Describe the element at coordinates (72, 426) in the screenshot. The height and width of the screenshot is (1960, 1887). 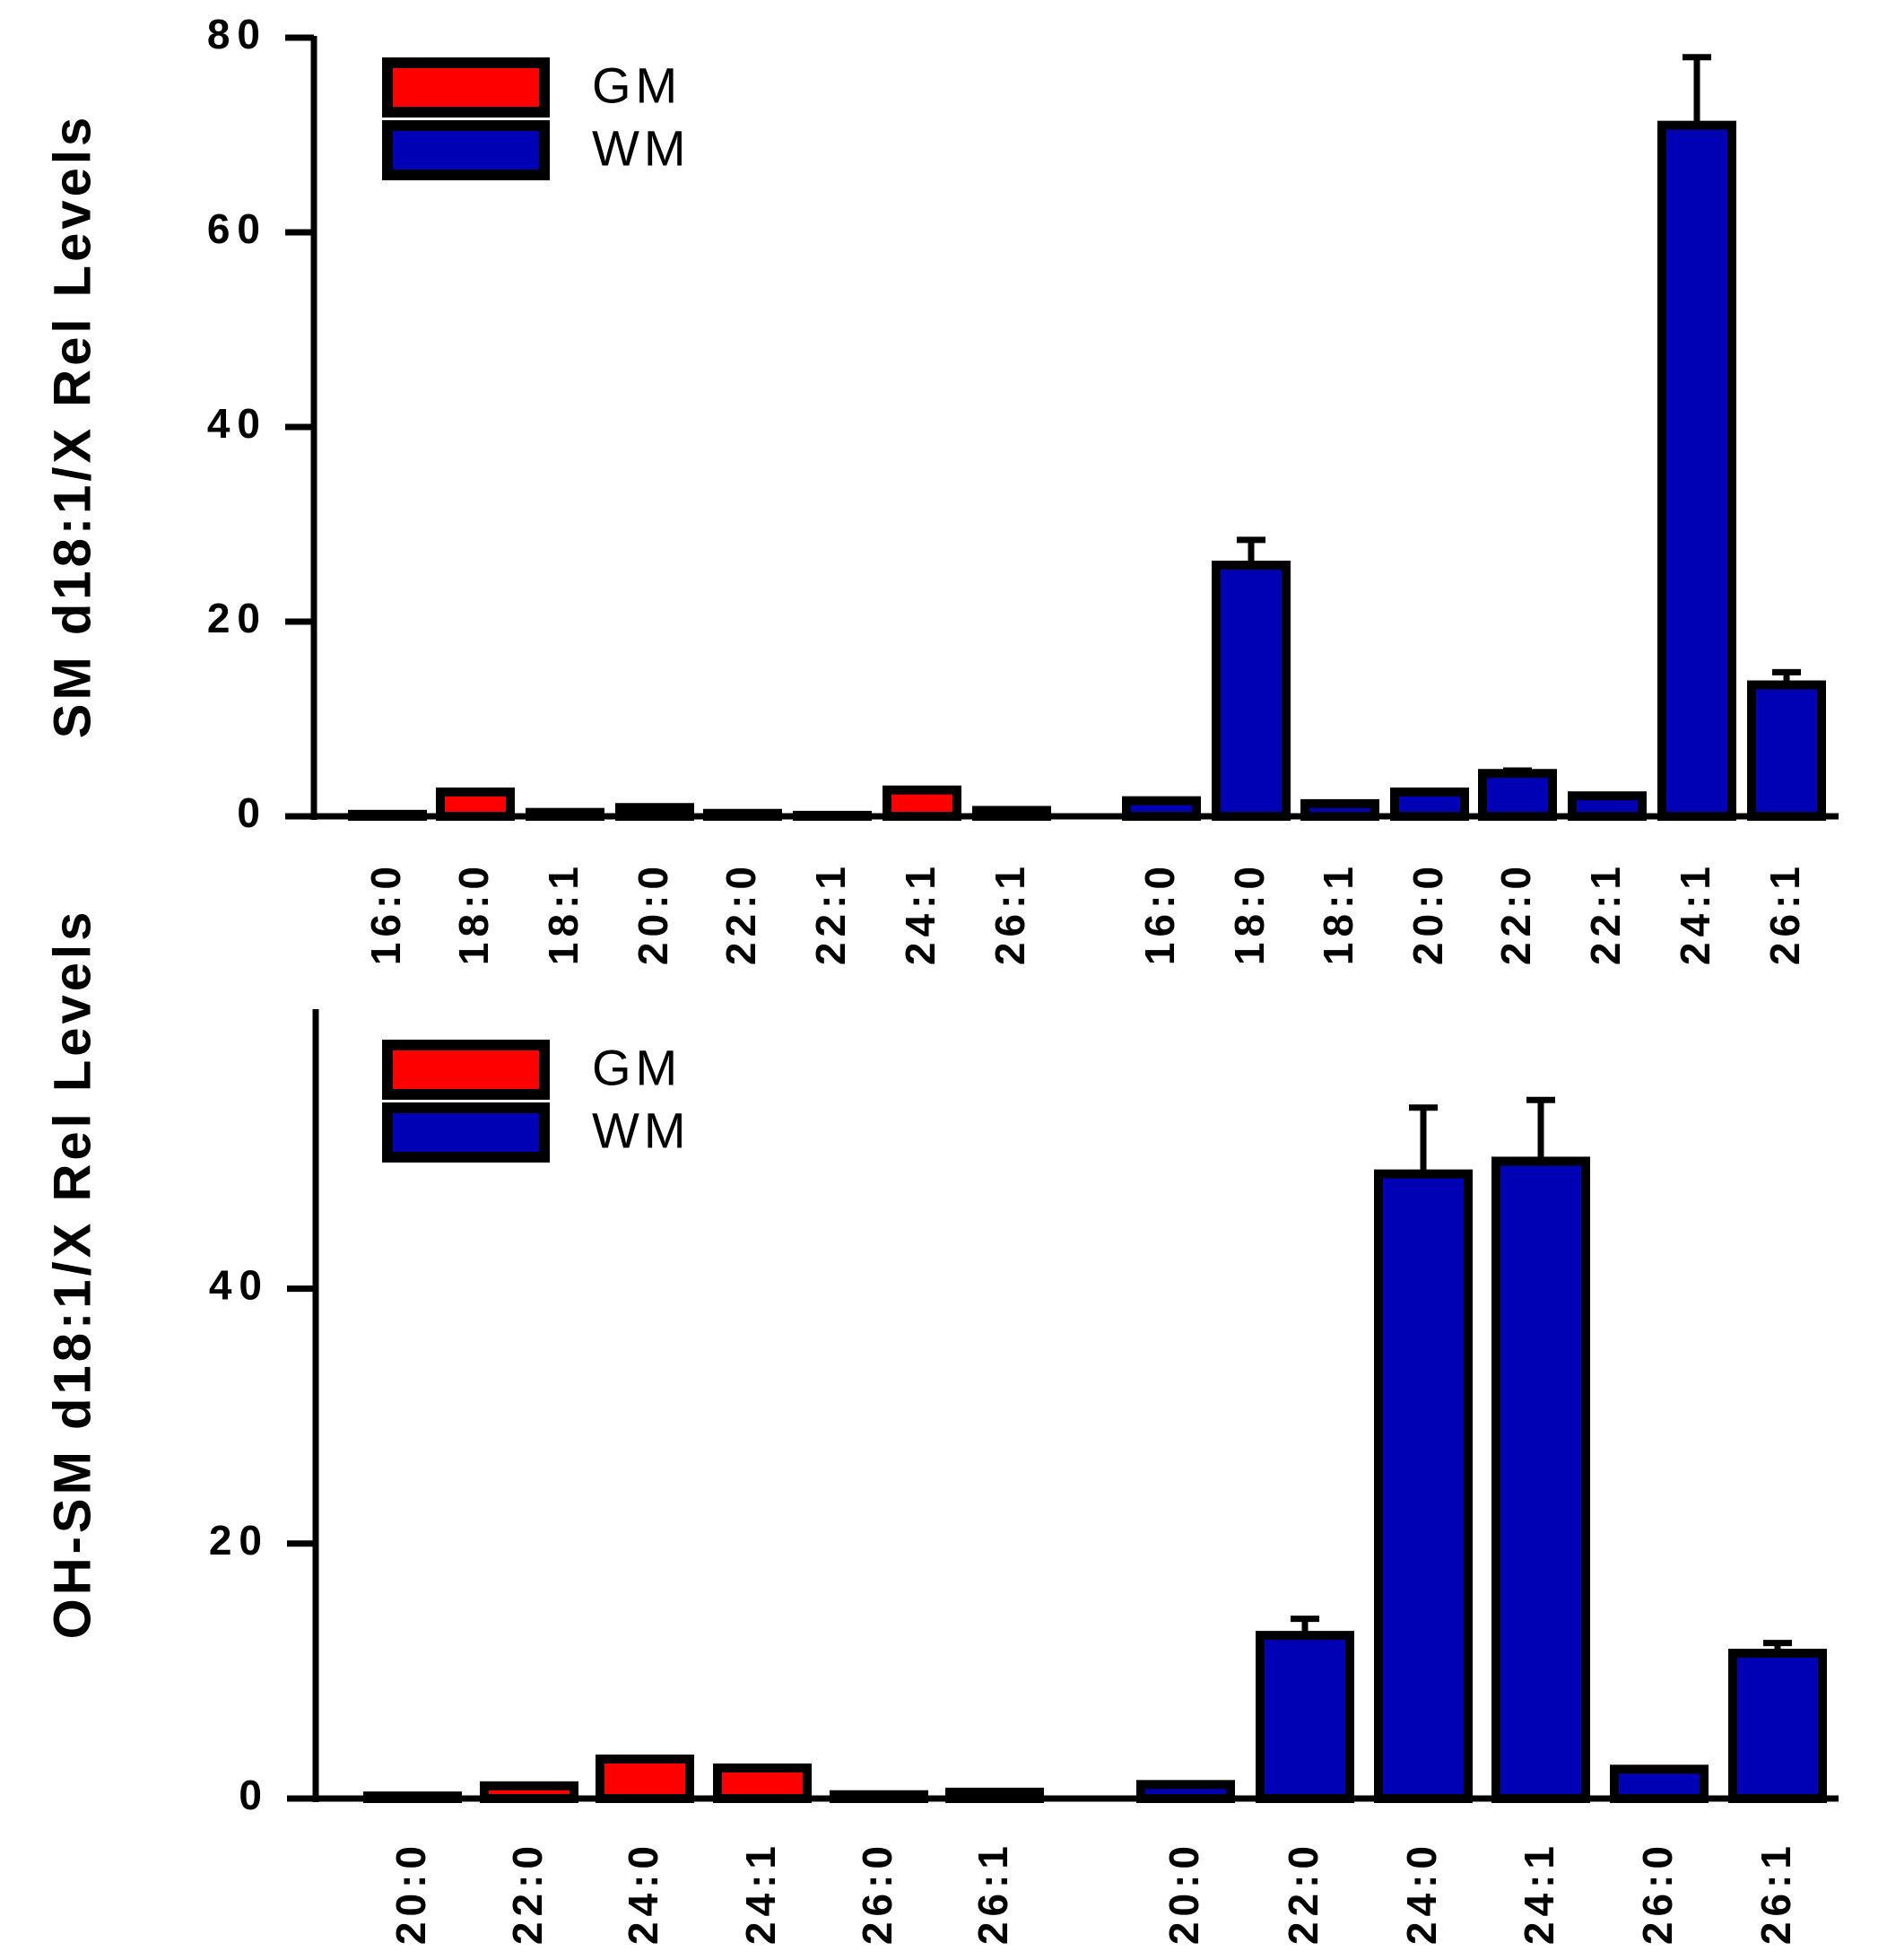
I see `y-axis-label: SM d18:1/X Rel Levels` at that location.